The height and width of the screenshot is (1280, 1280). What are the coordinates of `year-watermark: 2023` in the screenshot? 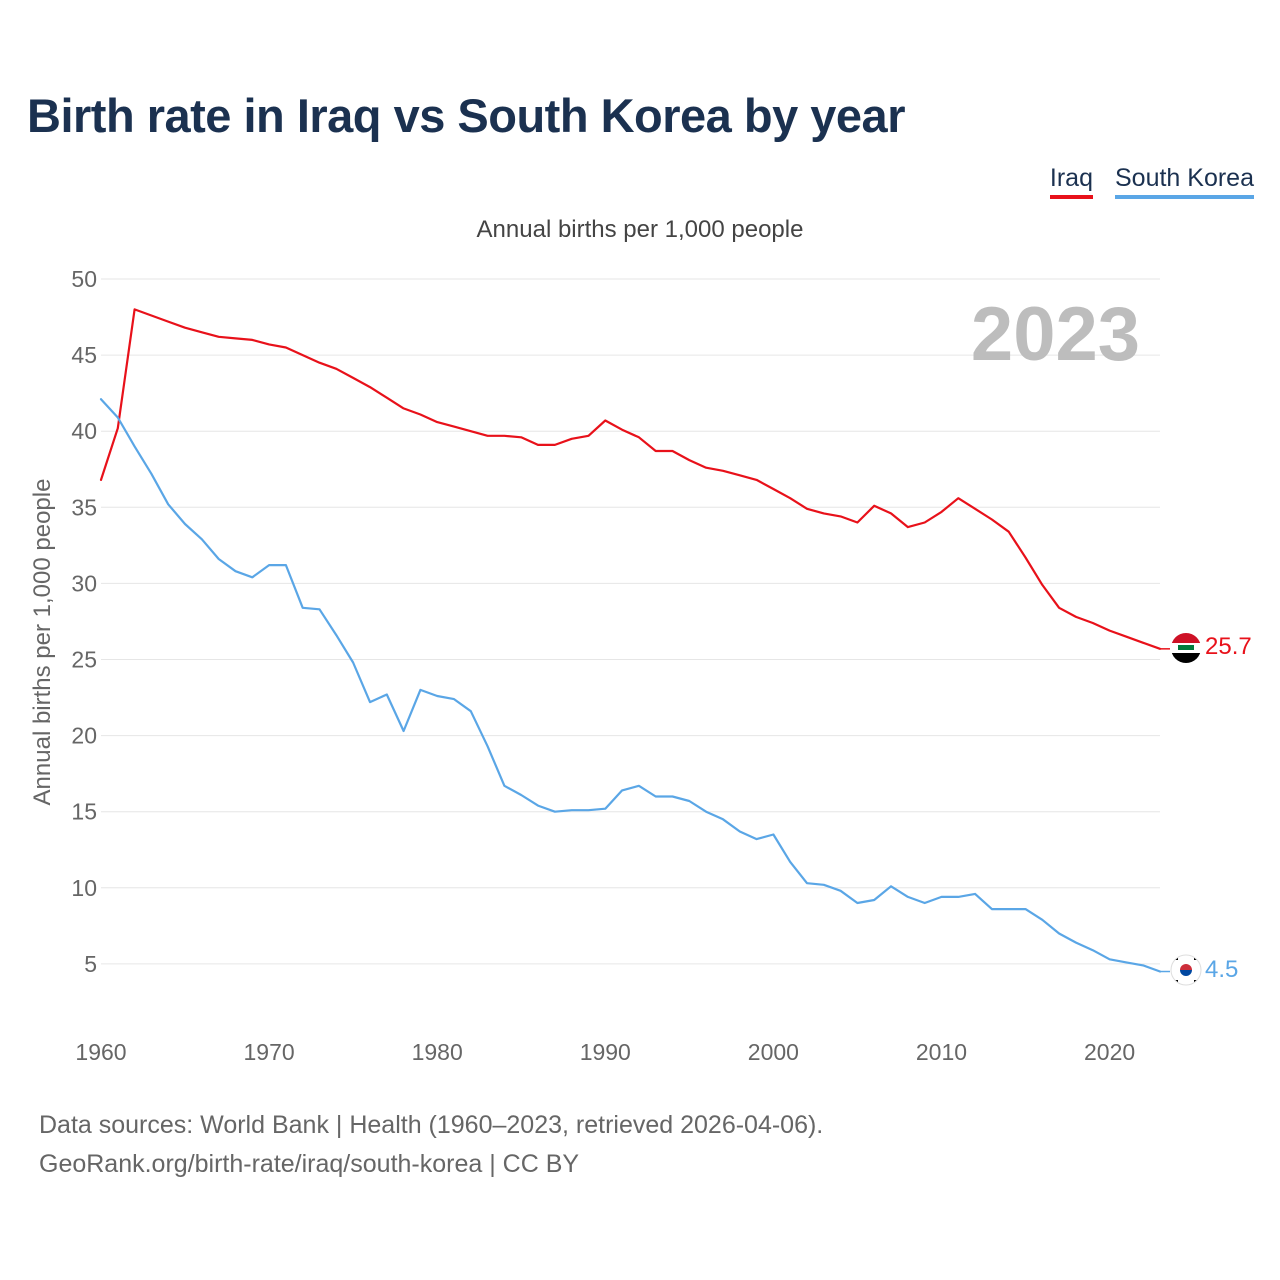 It's located at (1055, 334).